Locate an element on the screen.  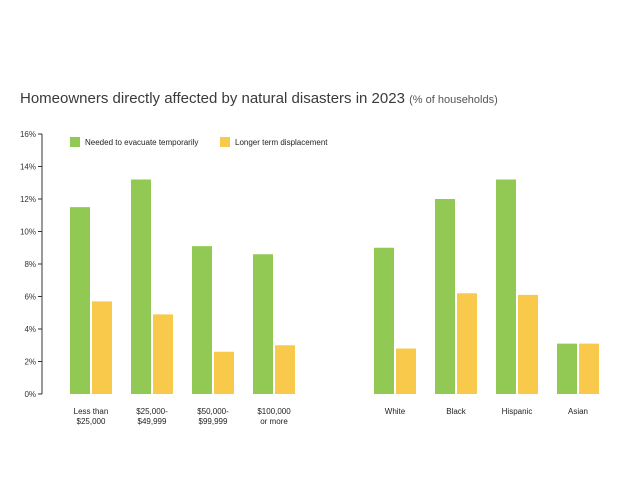
y-tick-label: 16% is located at coordinates (28, 134).